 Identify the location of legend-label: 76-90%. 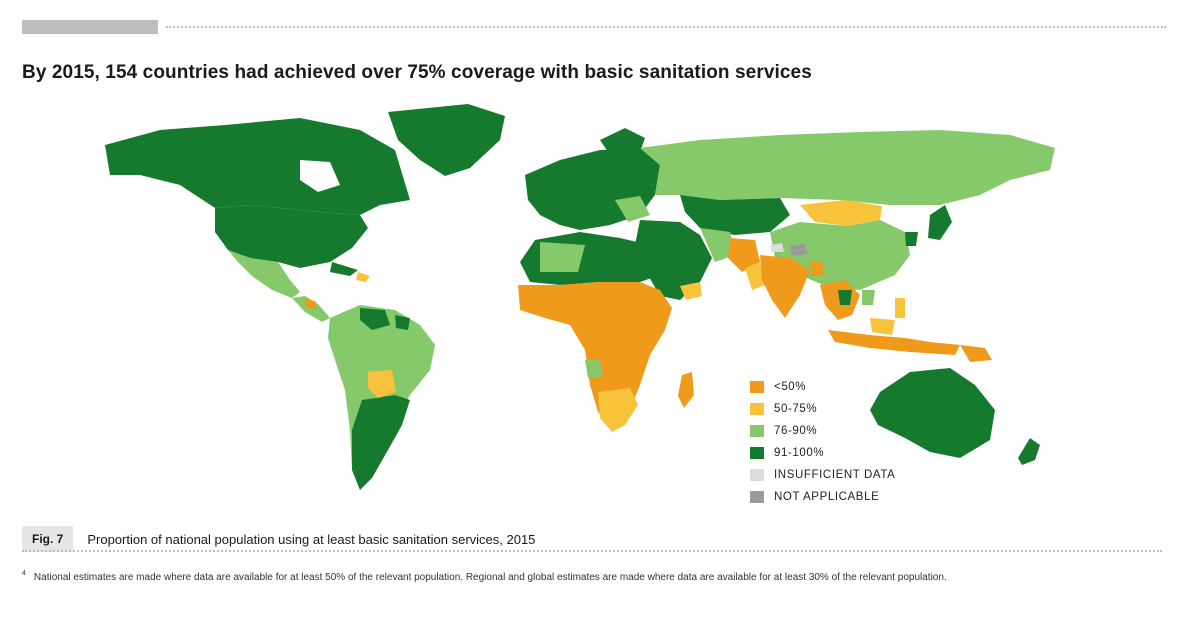
(796, 431).